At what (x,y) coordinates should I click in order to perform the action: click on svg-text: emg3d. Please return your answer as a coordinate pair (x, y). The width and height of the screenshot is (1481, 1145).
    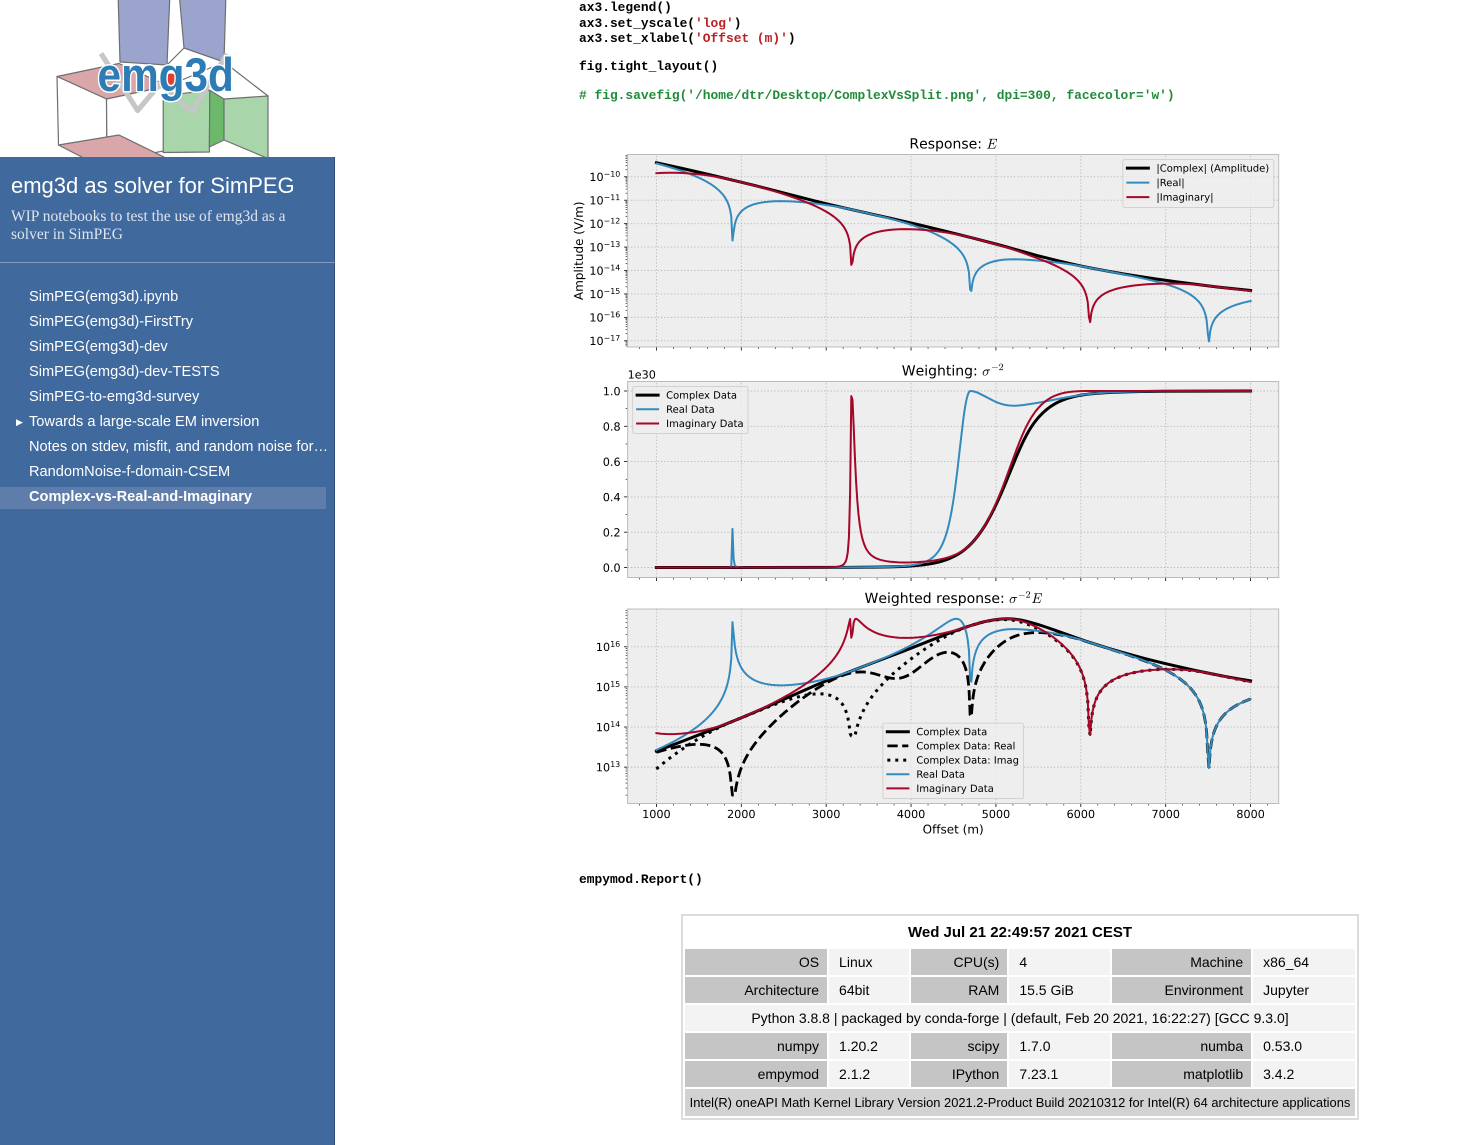
    Looking at the image, I should click on (166, 76).